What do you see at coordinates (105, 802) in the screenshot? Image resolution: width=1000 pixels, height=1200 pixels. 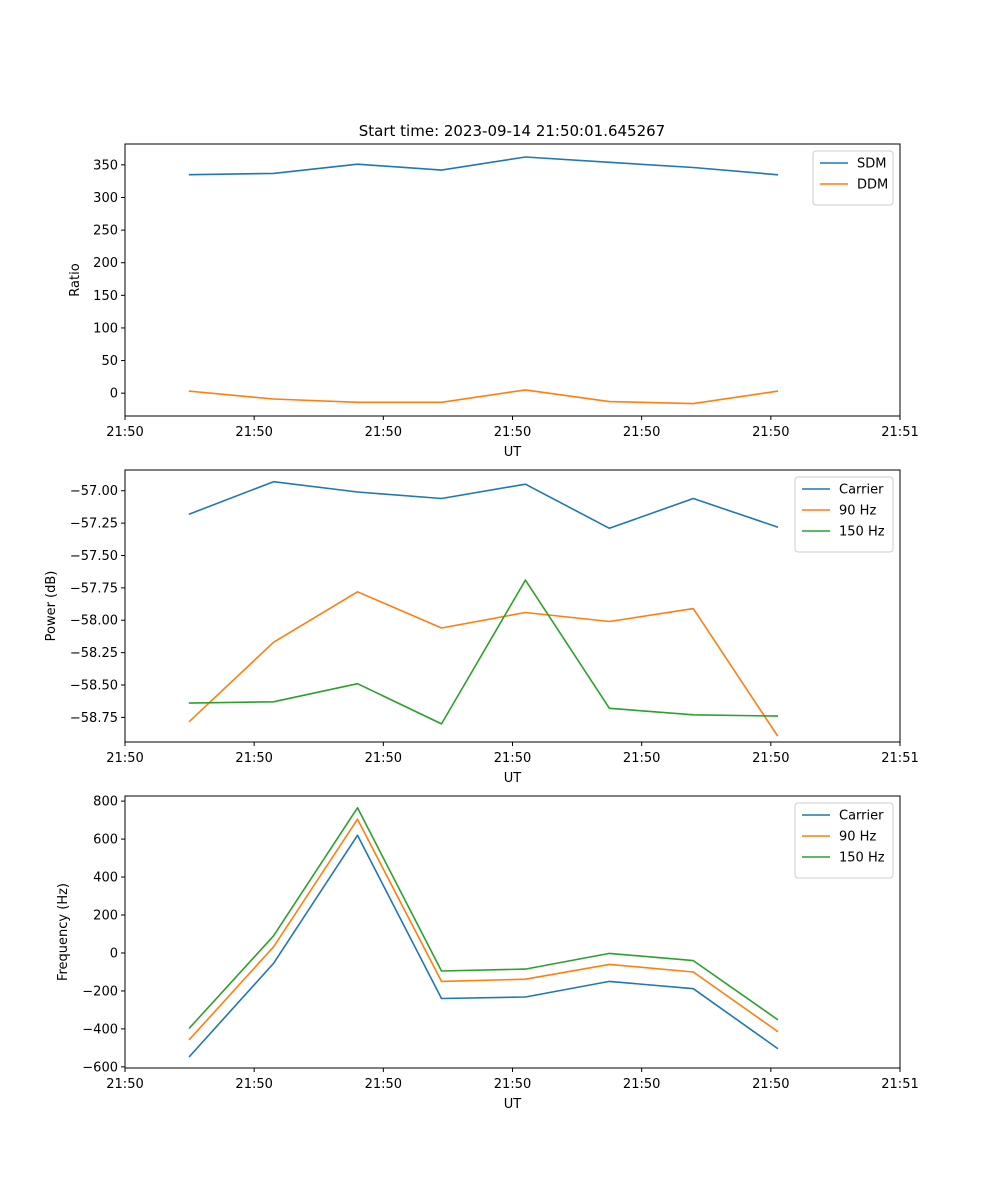 I see `y-tick-label: 800` at bounding box center [105, 802].